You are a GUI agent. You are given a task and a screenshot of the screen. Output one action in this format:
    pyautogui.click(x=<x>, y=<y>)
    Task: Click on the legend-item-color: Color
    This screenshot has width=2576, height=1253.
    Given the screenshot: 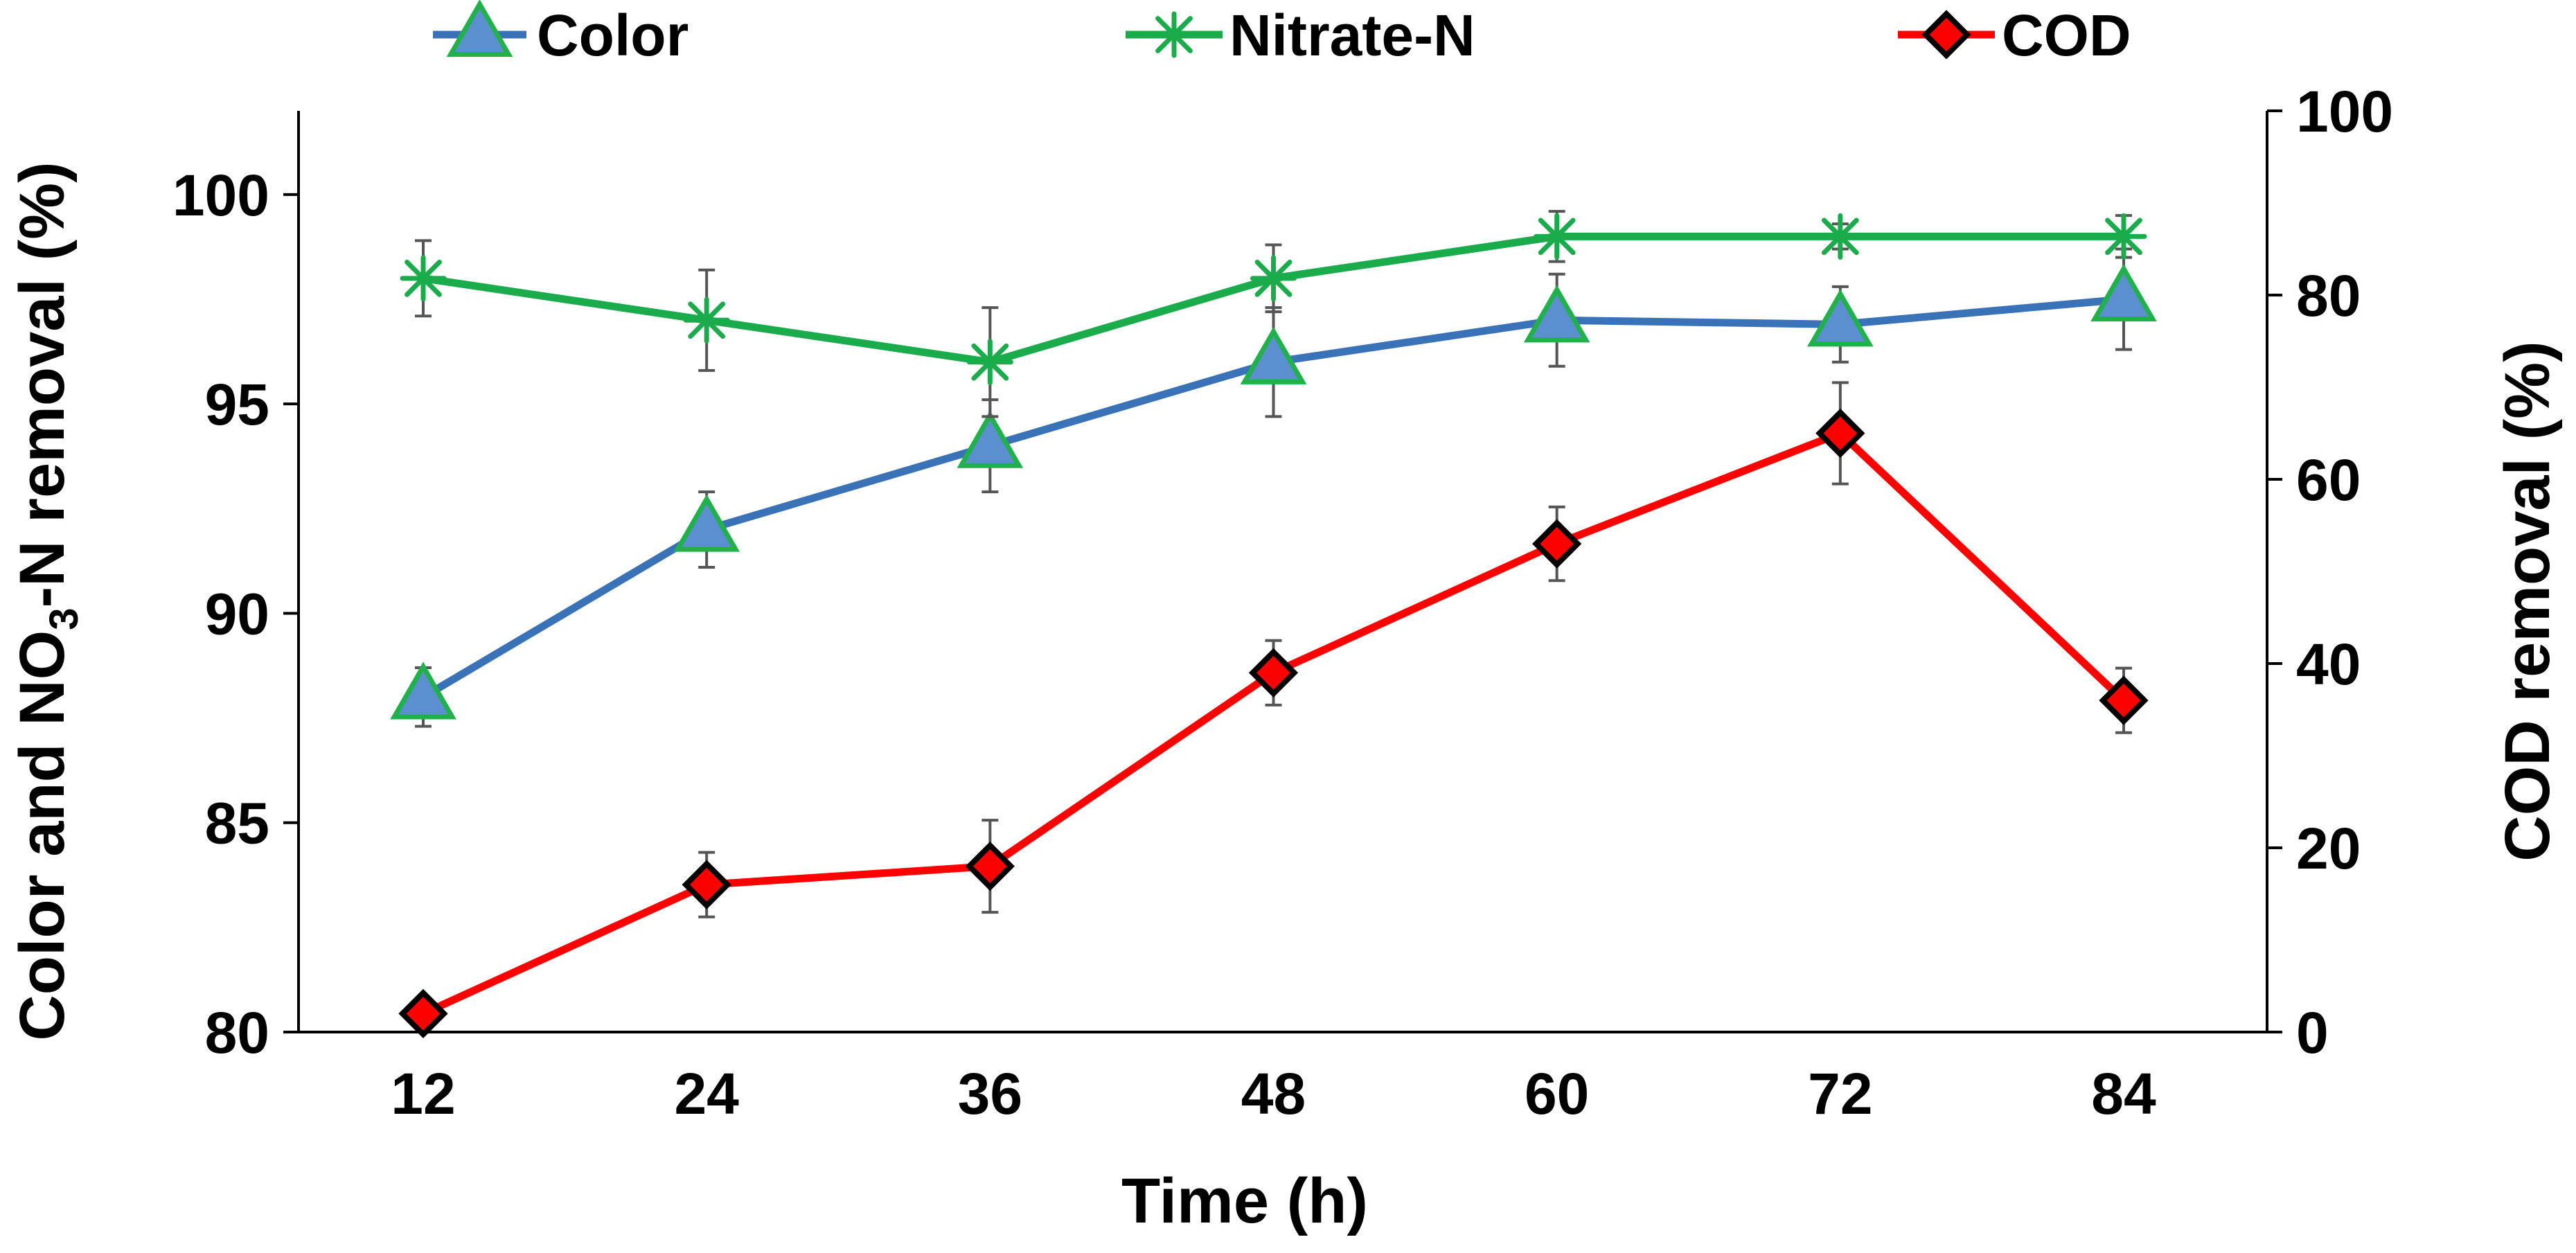 What is the action you would take?
    pyautogui.click(x=561, y=34)
    